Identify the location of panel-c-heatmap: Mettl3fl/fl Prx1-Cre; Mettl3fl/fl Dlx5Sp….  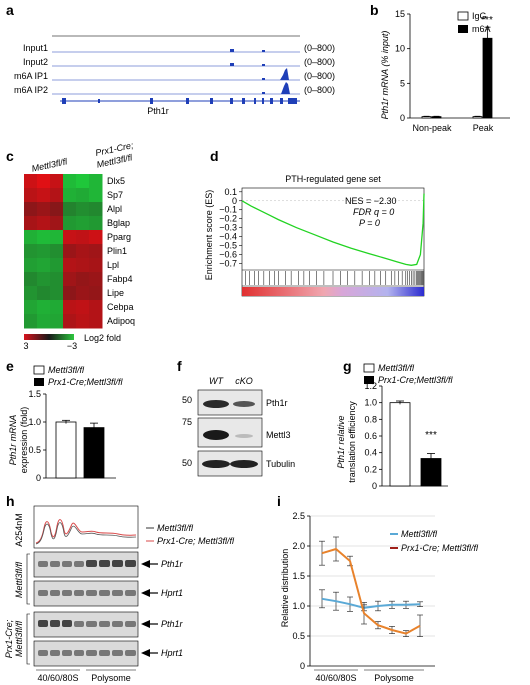
(79, 245).